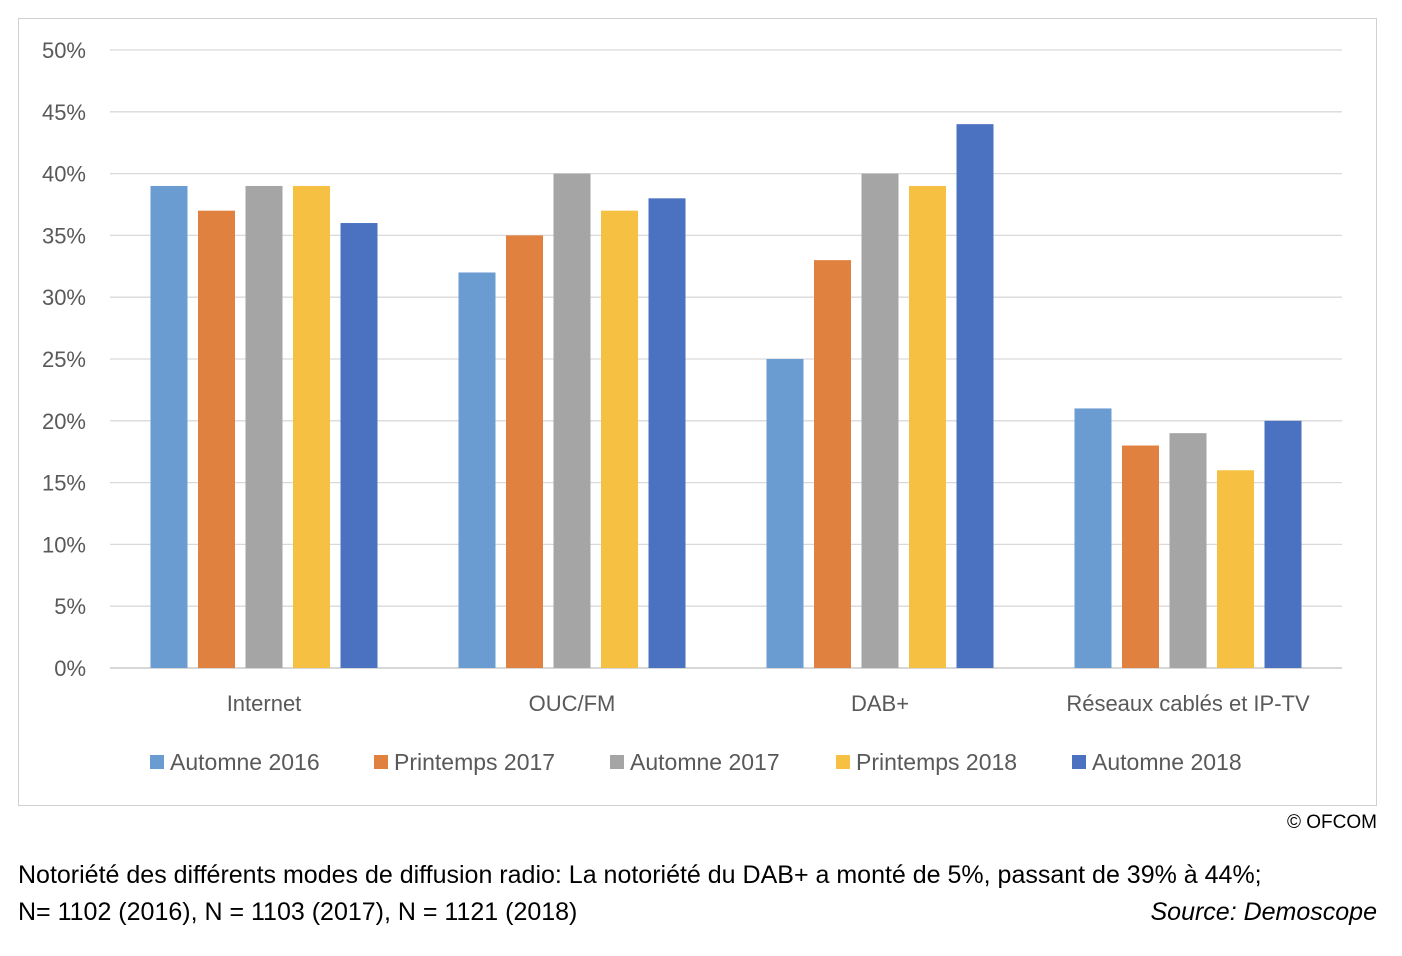  What do you see at coordinates (572, 703) in the screenshot?
I see `x-tick-label: OUC/FM` at bounding box center [572, 703].